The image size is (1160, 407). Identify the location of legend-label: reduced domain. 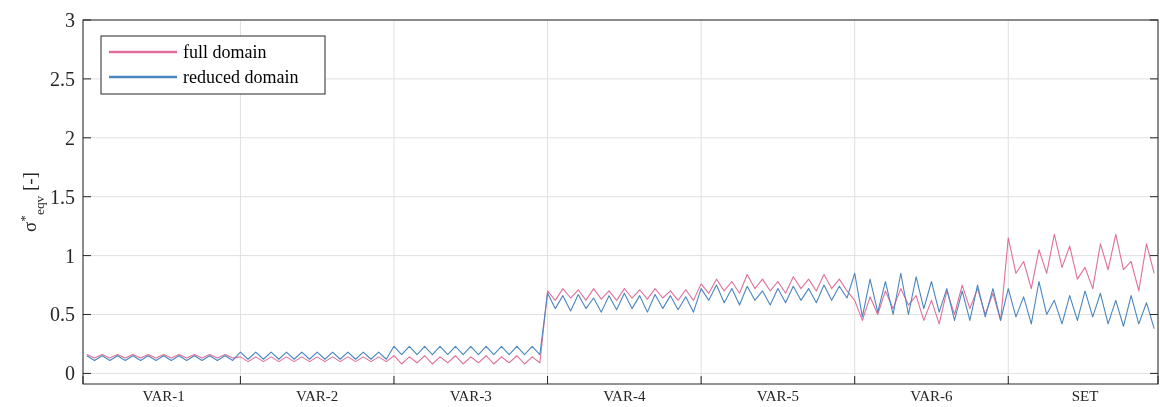
(241, 77).